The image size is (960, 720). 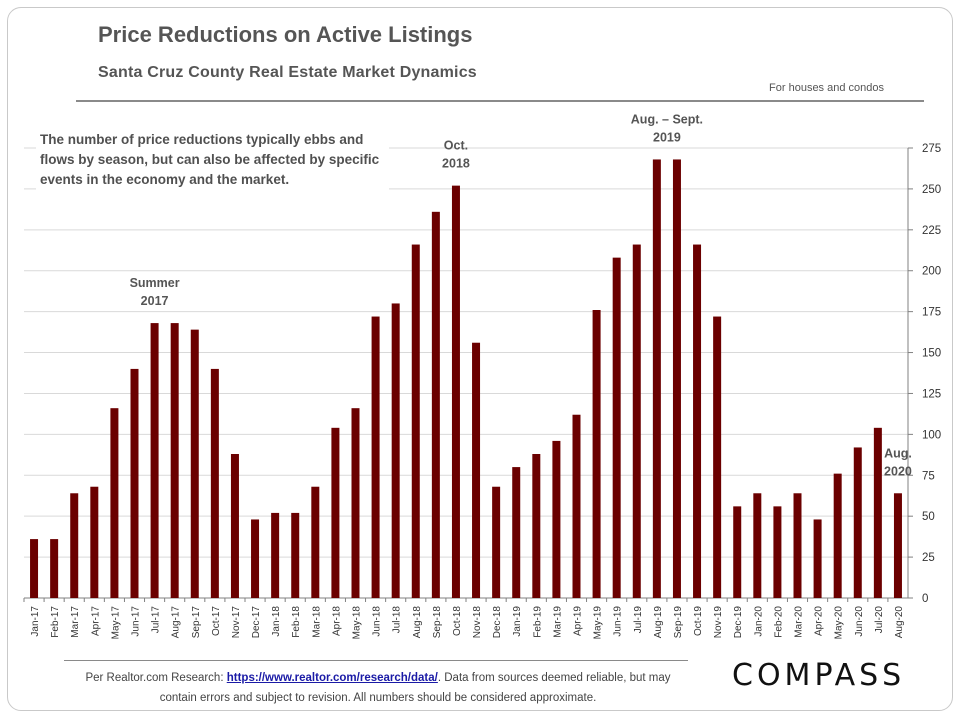 I want to click on footer-divider, so click(x=376, y=660).